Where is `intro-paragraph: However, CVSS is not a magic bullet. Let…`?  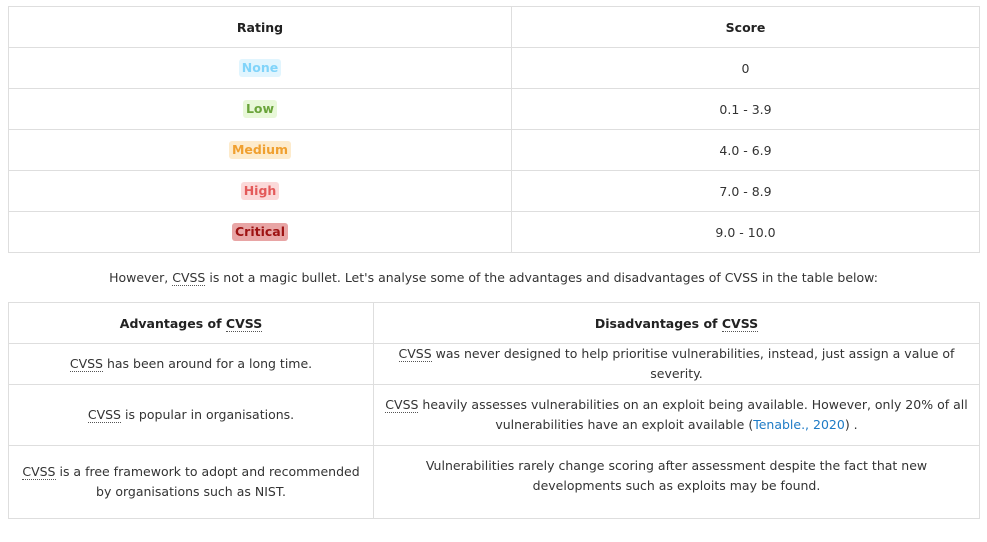 intro-paragraph: However, CVSS is not a magic bullet. Let… is located at coordinates (493, 278).